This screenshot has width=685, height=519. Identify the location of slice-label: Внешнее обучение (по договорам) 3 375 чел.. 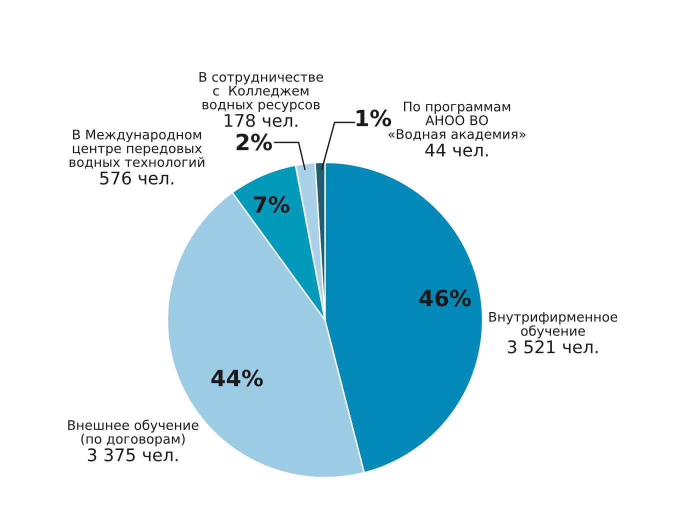
(133, 441).